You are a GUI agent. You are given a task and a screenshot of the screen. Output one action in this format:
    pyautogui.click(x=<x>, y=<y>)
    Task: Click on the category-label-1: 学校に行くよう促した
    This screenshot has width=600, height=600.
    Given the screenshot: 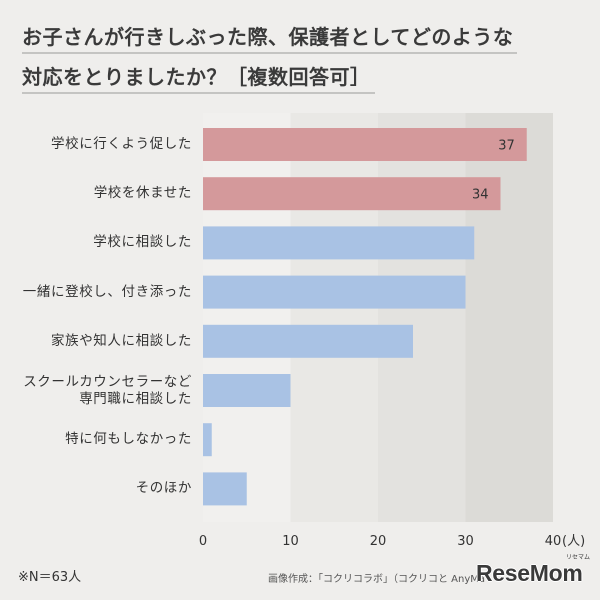 What is the action you would take?
    pyautogui.click(x=121, y=144)
    